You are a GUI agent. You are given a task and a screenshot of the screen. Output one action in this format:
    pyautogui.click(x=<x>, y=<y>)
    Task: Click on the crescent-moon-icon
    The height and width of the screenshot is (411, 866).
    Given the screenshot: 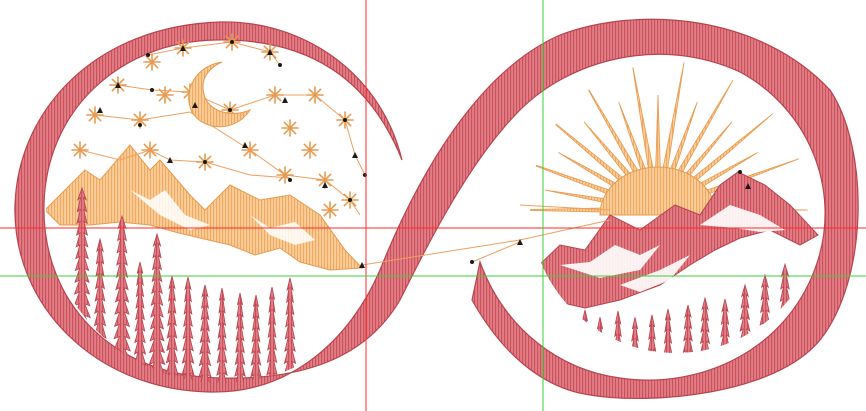 What is the action you would take?
    pyautogui.click(x=220, y=94)
    